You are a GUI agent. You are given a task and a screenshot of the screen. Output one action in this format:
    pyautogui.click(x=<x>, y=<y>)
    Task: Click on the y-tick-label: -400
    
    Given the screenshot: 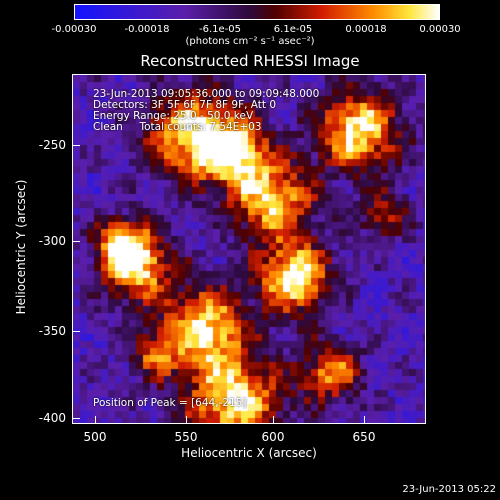 What is the action you would take?
    pyautogui.click(x=52, y=418)
    